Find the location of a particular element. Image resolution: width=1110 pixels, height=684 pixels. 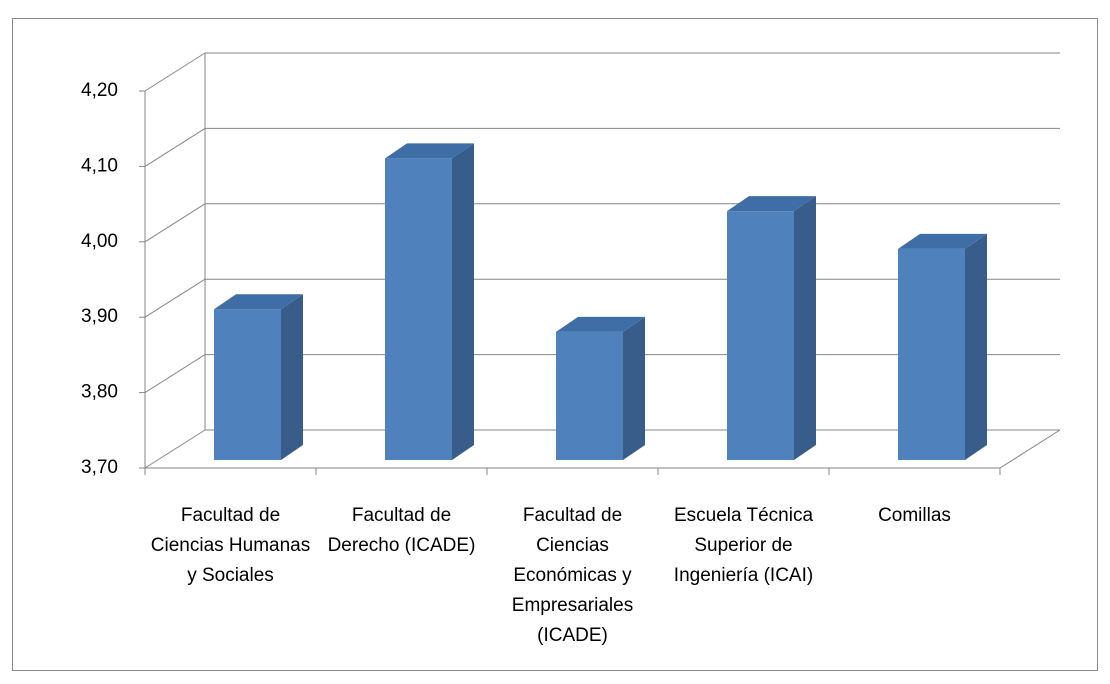

floor-right-edge is located at coordinates (1030, 449).